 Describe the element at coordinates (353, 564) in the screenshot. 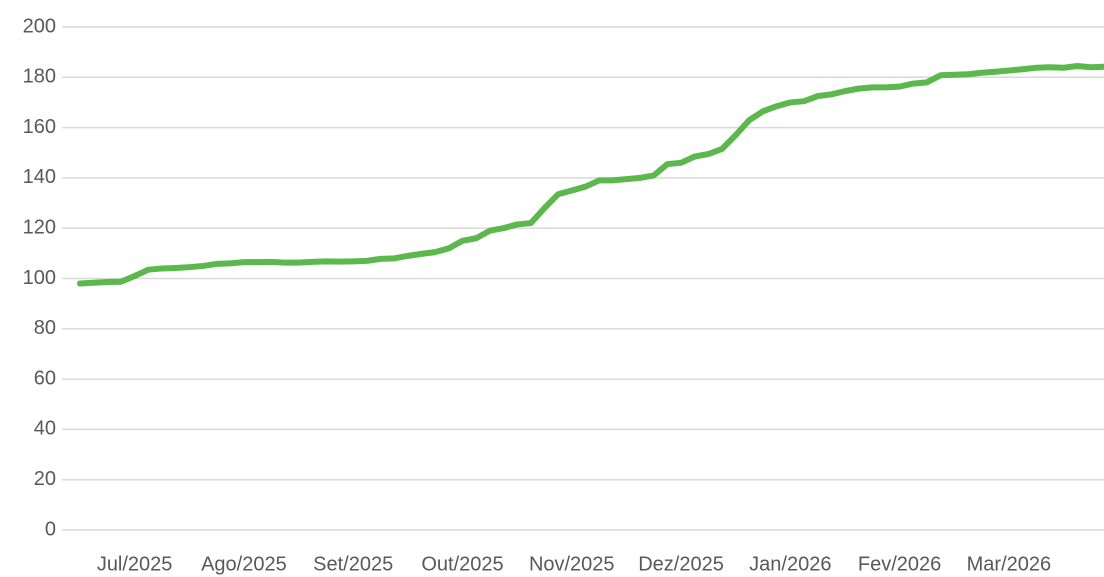

I see `x-tick-label: Set/2025` at that location.